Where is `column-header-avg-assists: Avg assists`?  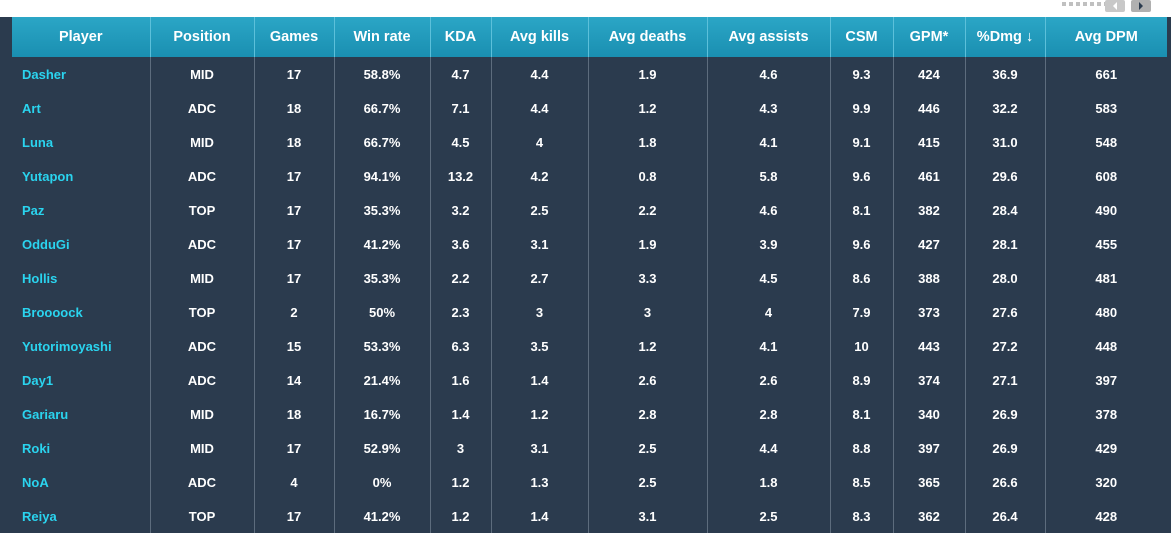
column-header-avg-assists: Avg assists is located at coordinates (769, 37).